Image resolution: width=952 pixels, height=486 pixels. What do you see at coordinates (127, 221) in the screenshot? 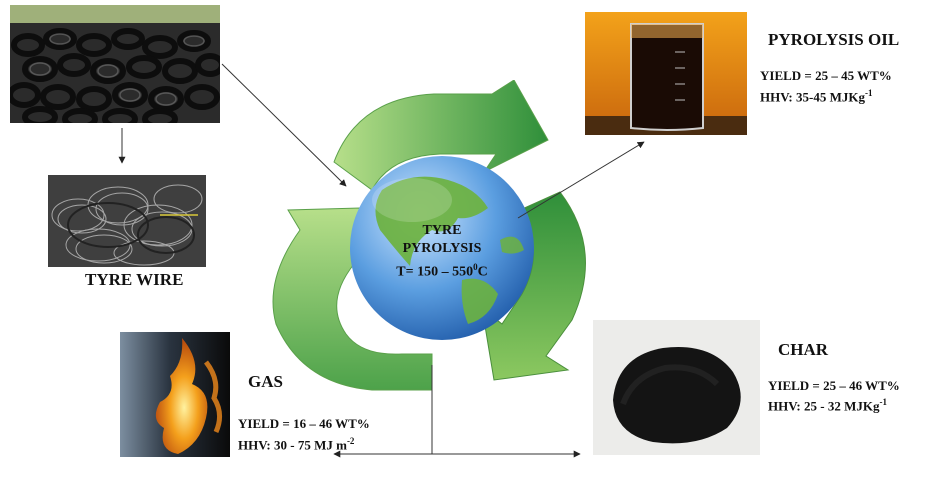
I see `tyre-wire-photo` at bounding box center [127, 221].